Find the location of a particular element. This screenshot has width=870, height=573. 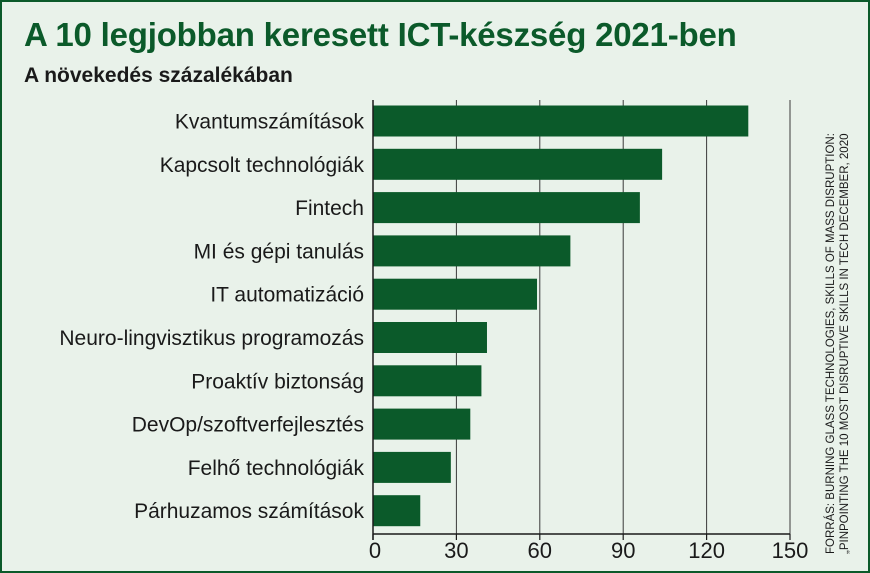

category-label-0: Kvantumszámítások is located at coordinates (270, 122).